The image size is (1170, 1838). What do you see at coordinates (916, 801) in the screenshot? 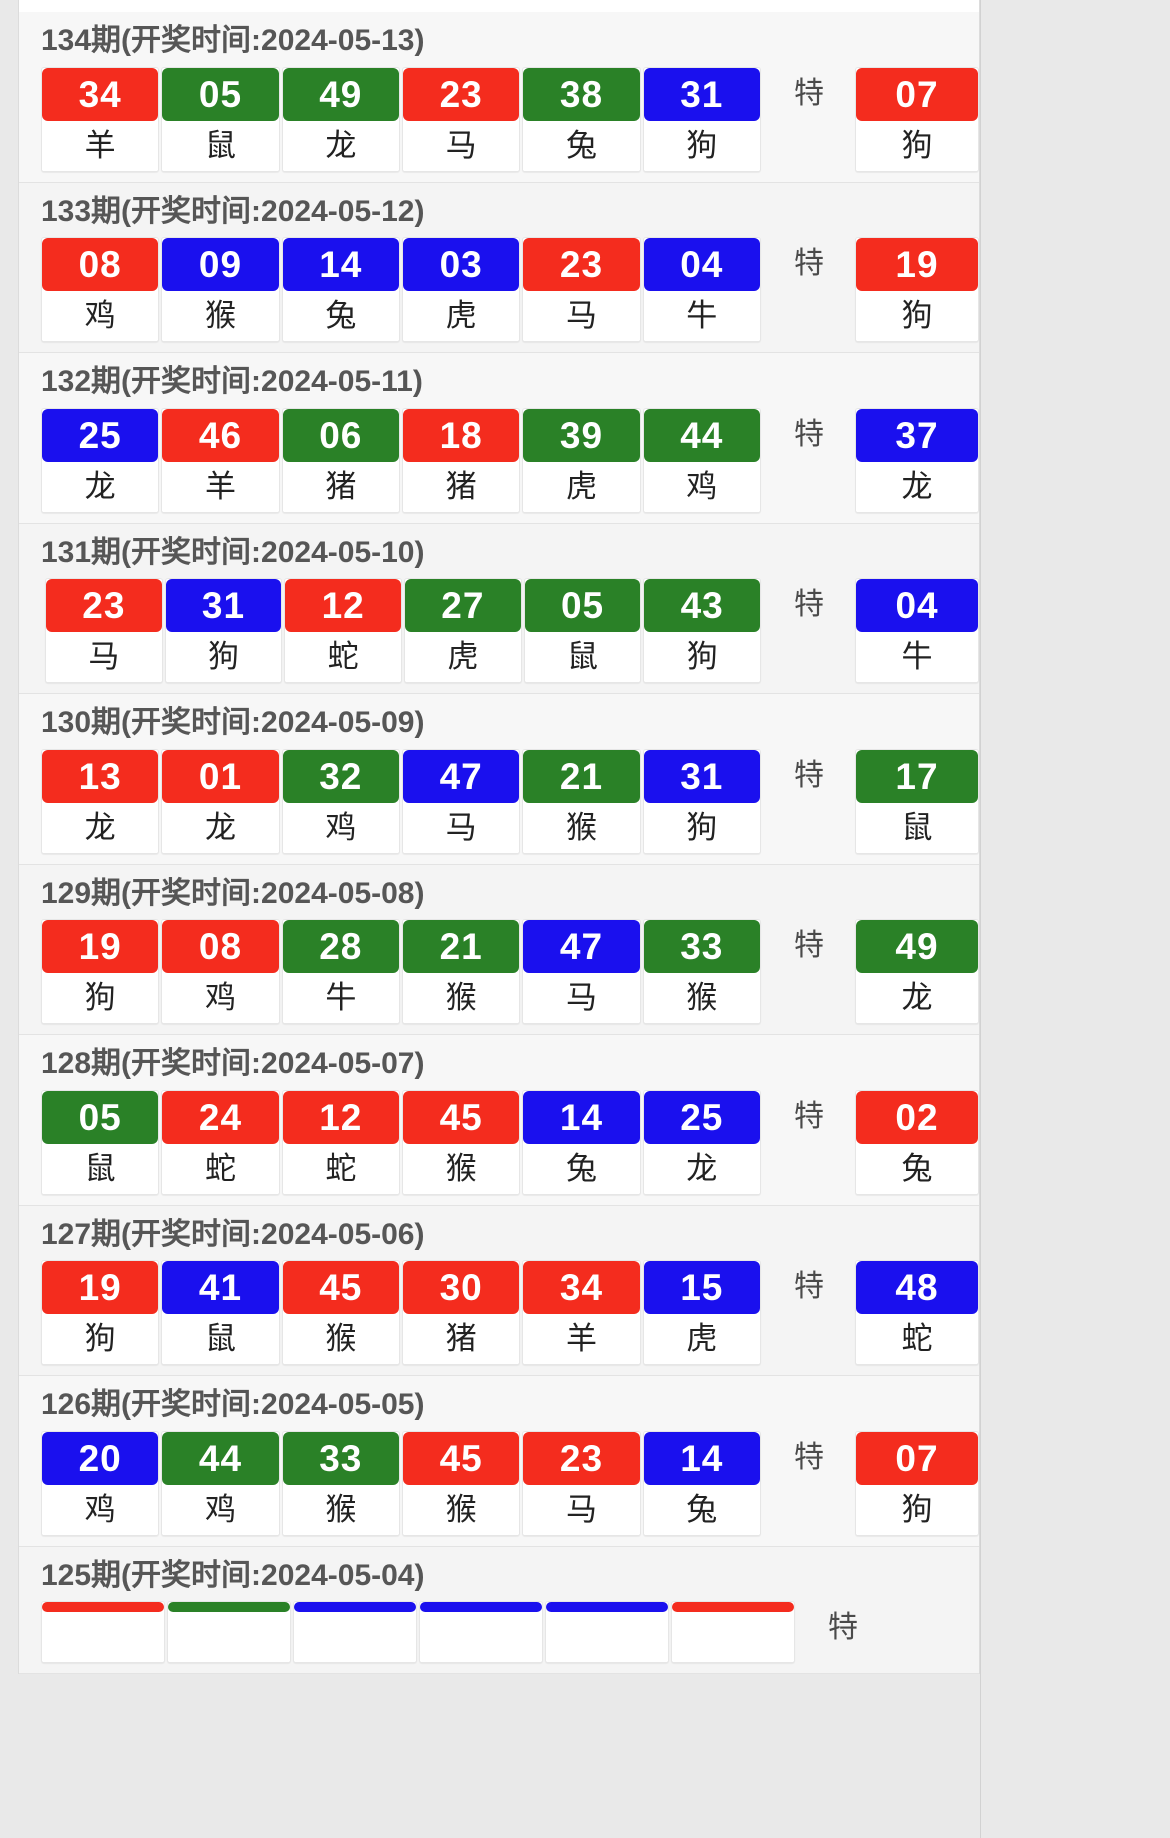
I see `special-ball-cell: 17 鼠` at bounding box center [916, 801].